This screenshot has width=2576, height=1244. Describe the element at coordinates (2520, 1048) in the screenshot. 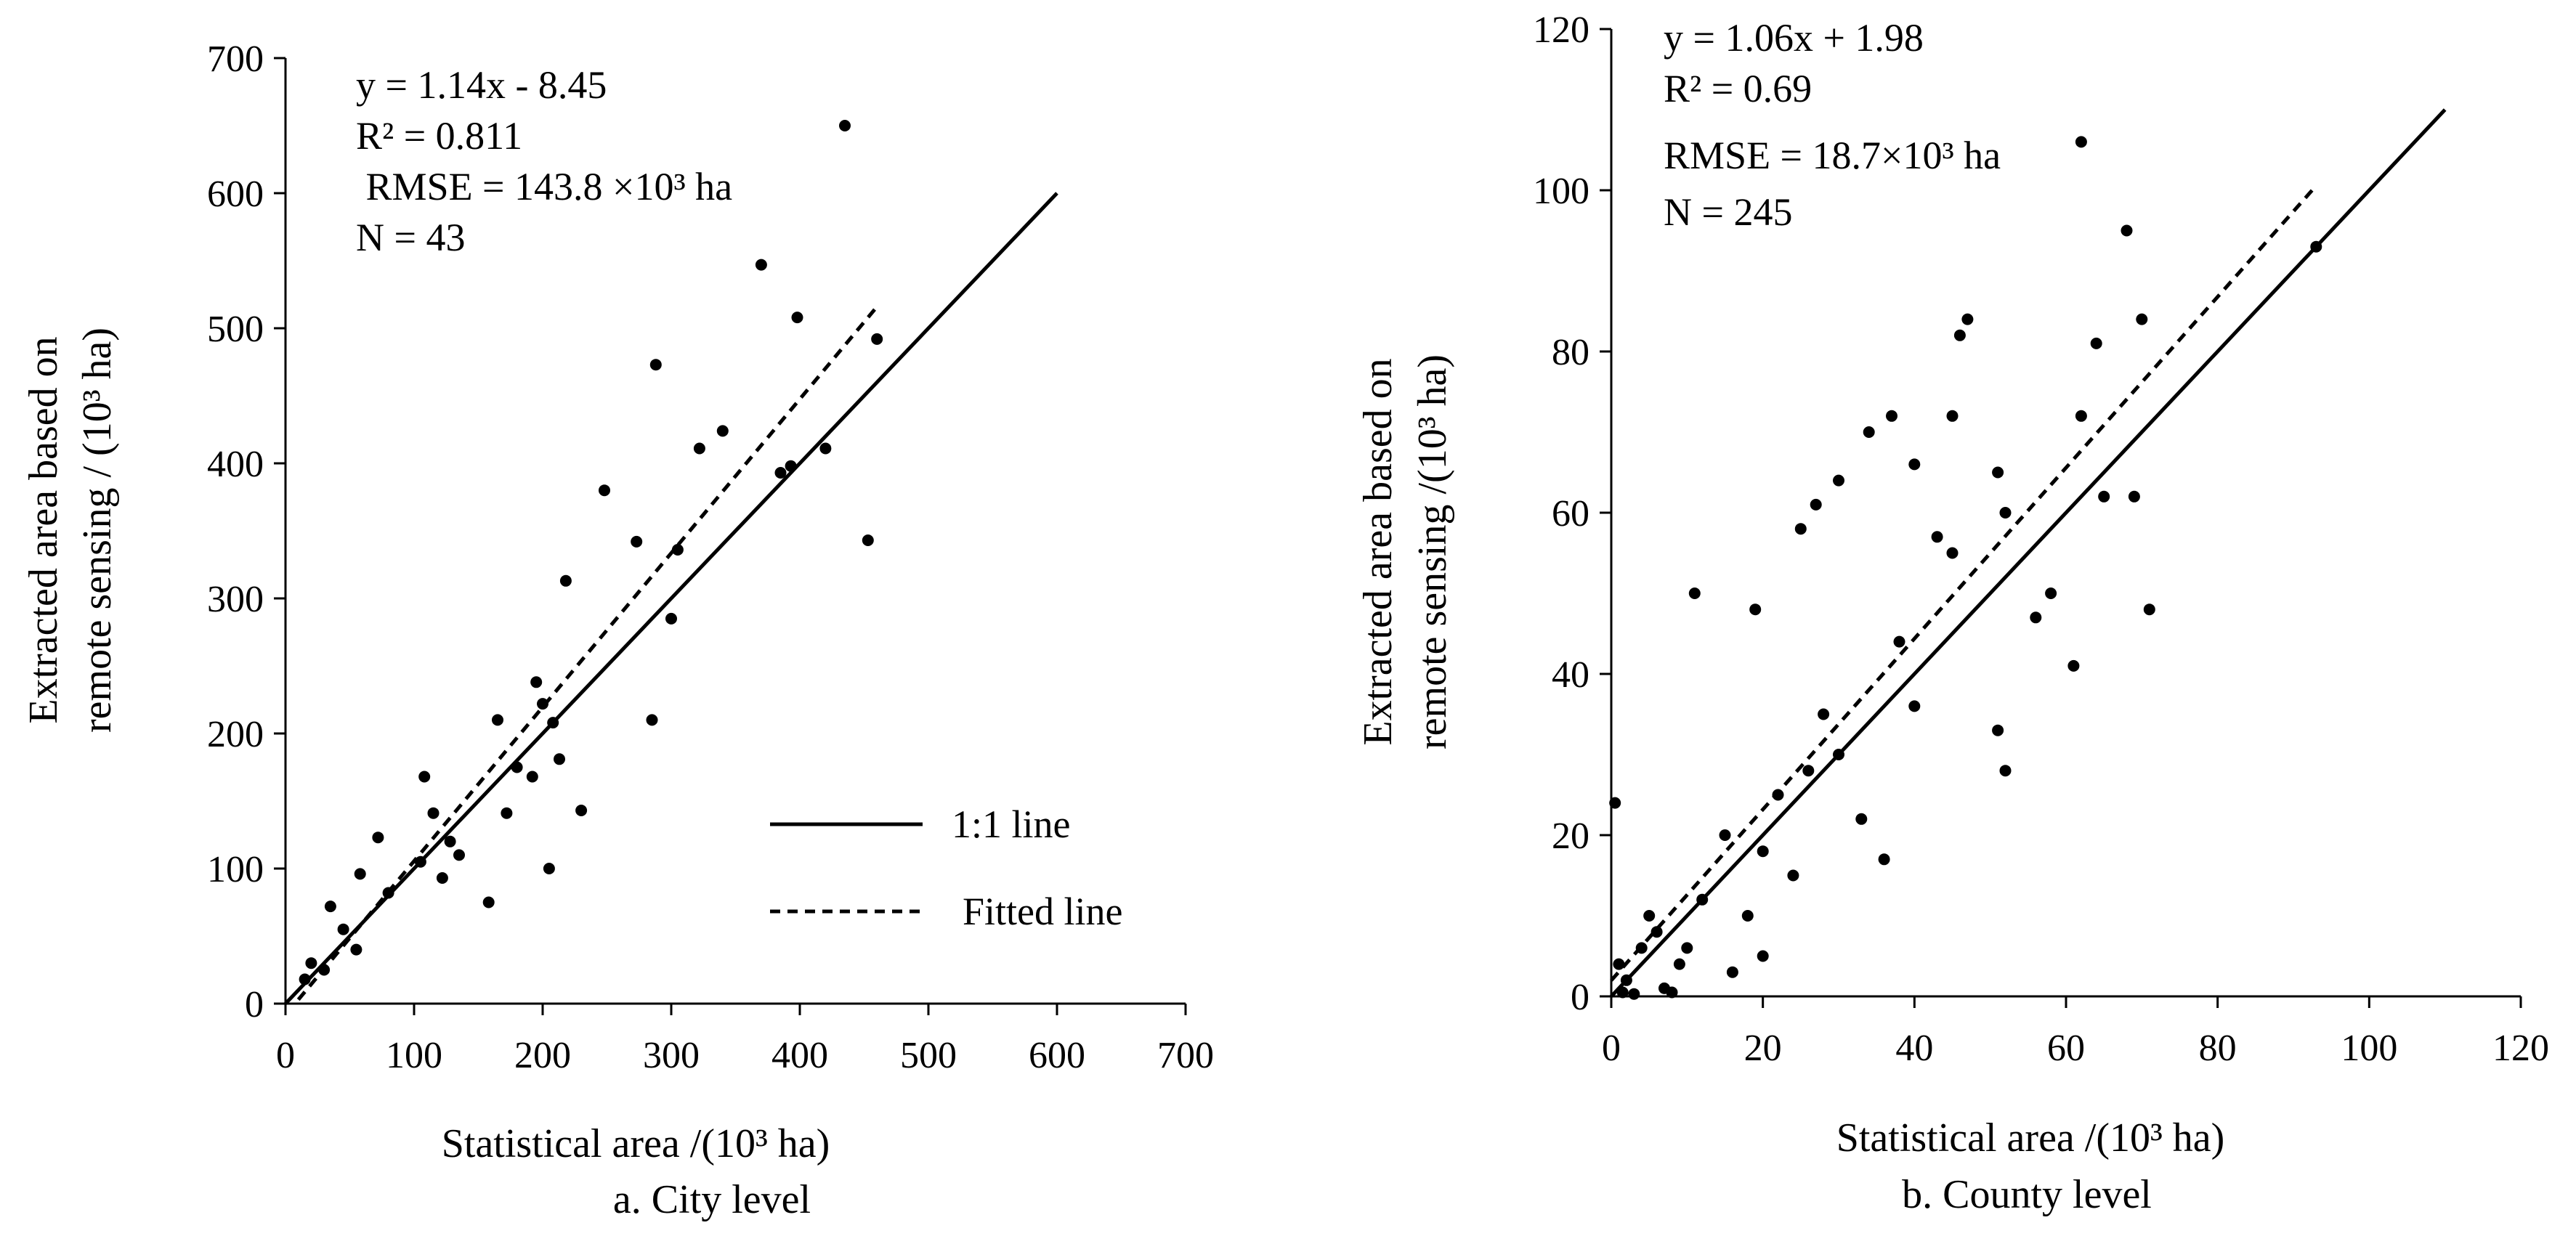

I see `county-x-tick-label-6: 120` at that location.